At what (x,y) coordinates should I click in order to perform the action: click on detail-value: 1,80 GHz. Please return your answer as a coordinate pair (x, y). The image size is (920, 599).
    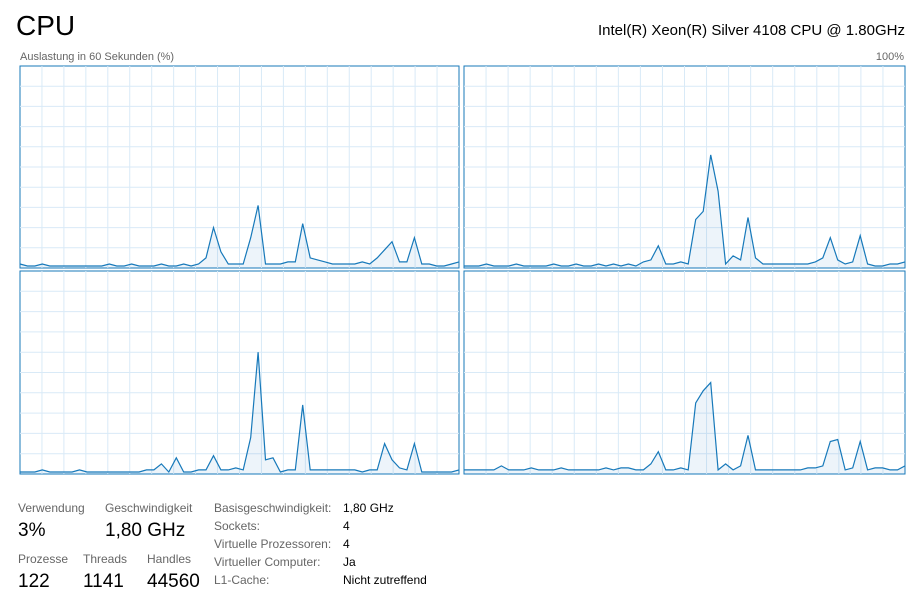
    Looking at the image, I should click on (368, 508).